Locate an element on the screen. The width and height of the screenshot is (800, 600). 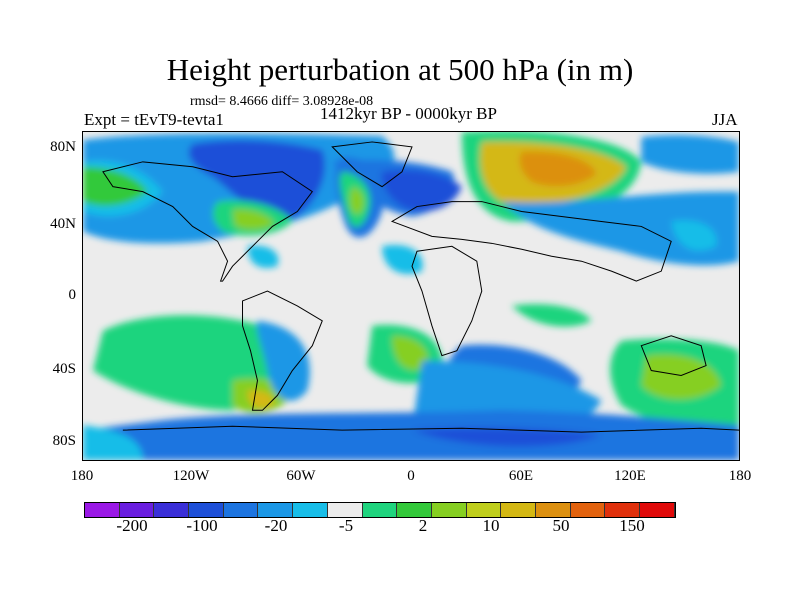
stats-line: rmsd= 8.4666 diff= 3.08928e-08 is located at coordinates (282, 101).